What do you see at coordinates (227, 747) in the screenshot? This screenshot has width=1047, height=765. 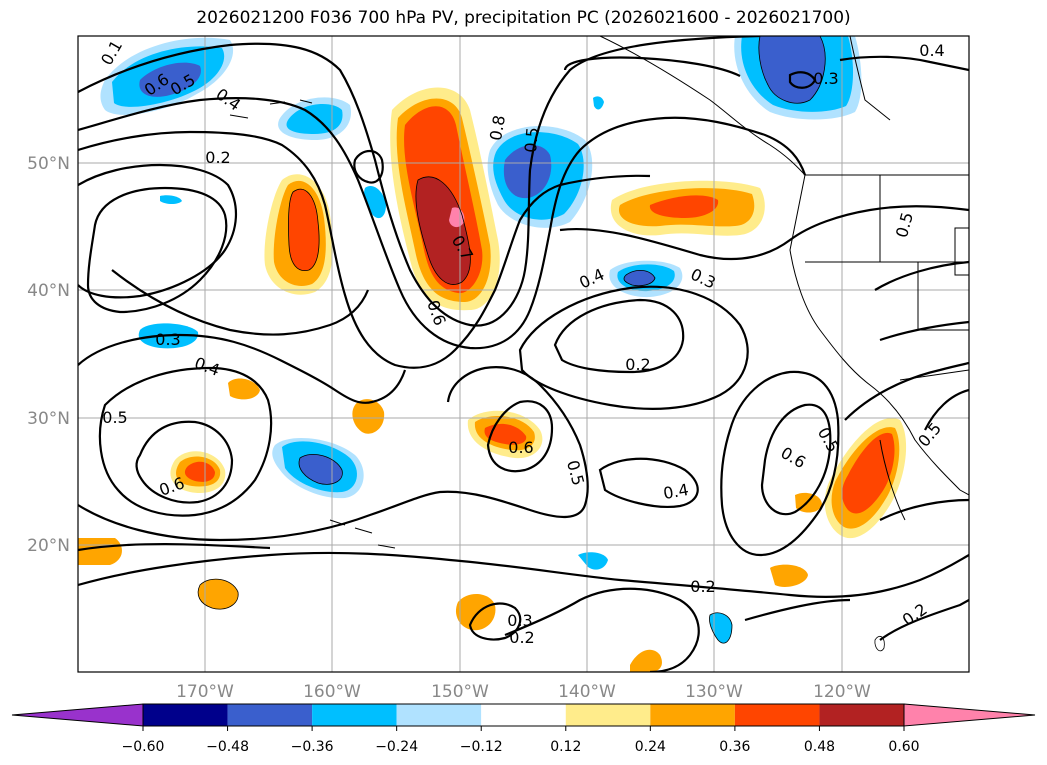 I see `colorbar-tick-label: −0.48` at bounding box center [227, 747].